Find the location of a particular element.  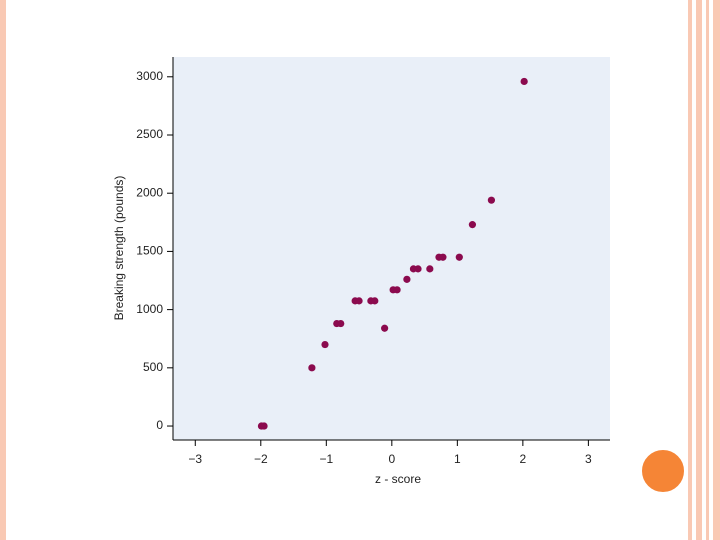

x-tick-label: 2 is located at coordinates (523, 459).